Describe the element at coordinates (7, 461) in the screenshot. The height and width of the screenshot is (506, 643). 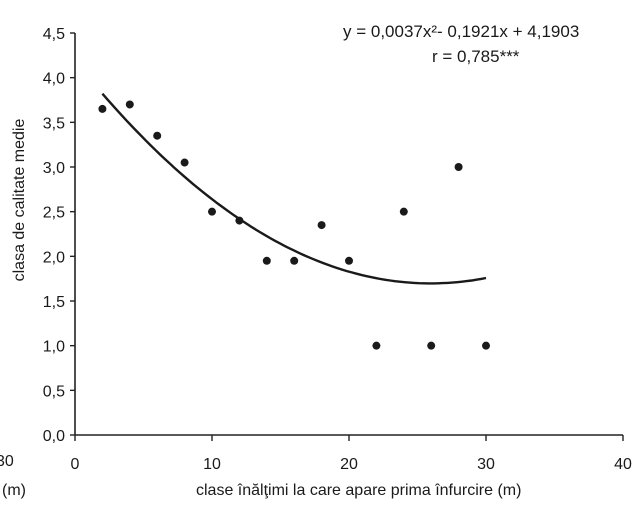
I see `adjacent-chart-tick-label: 30` at that location.